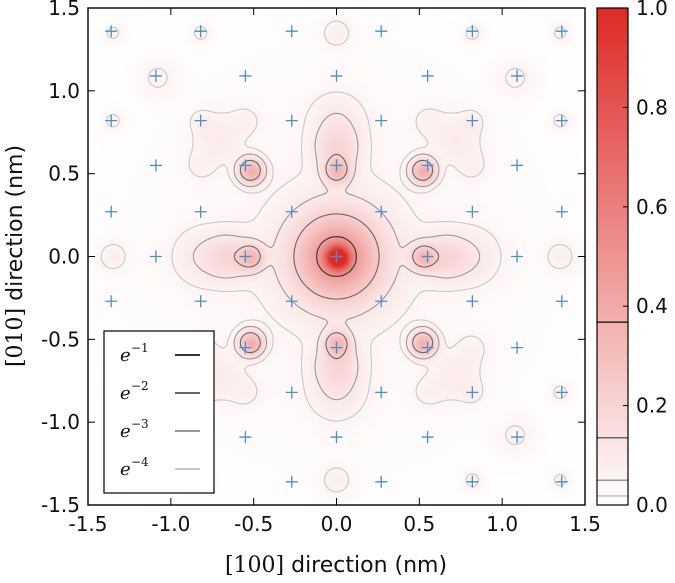 This screenshot has width=675, height=583. What do you see at coordinates (15, 226) in the screenshot?
I see `y-axis-label-text: direction (nm)` at bounding box center [15, 226].